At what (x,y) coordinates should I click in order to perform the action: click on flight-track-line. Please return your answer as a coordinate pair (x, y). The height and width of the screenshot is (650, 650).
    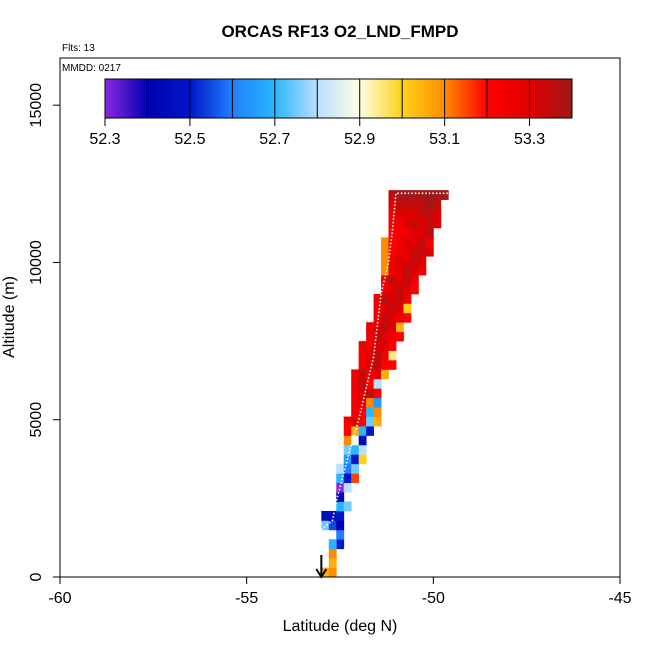
    Looking at the image, I should click on (384, 384).